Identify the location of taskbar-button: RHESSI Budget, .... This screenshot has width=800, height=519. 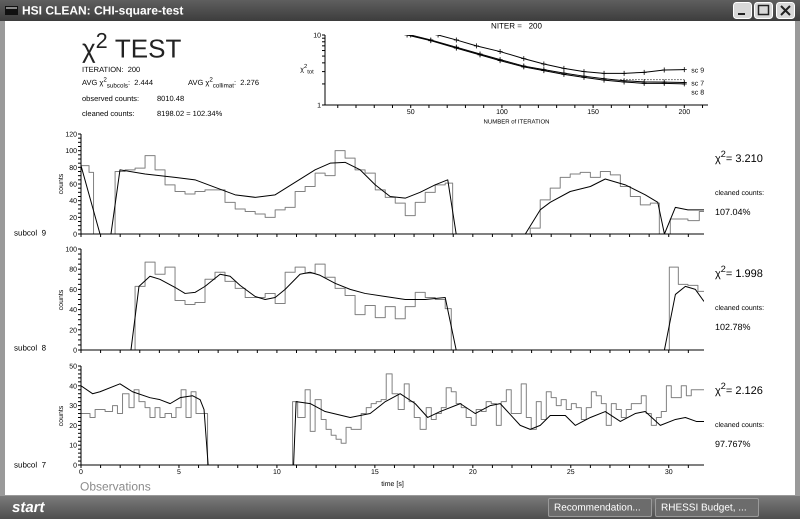
(707, 507).